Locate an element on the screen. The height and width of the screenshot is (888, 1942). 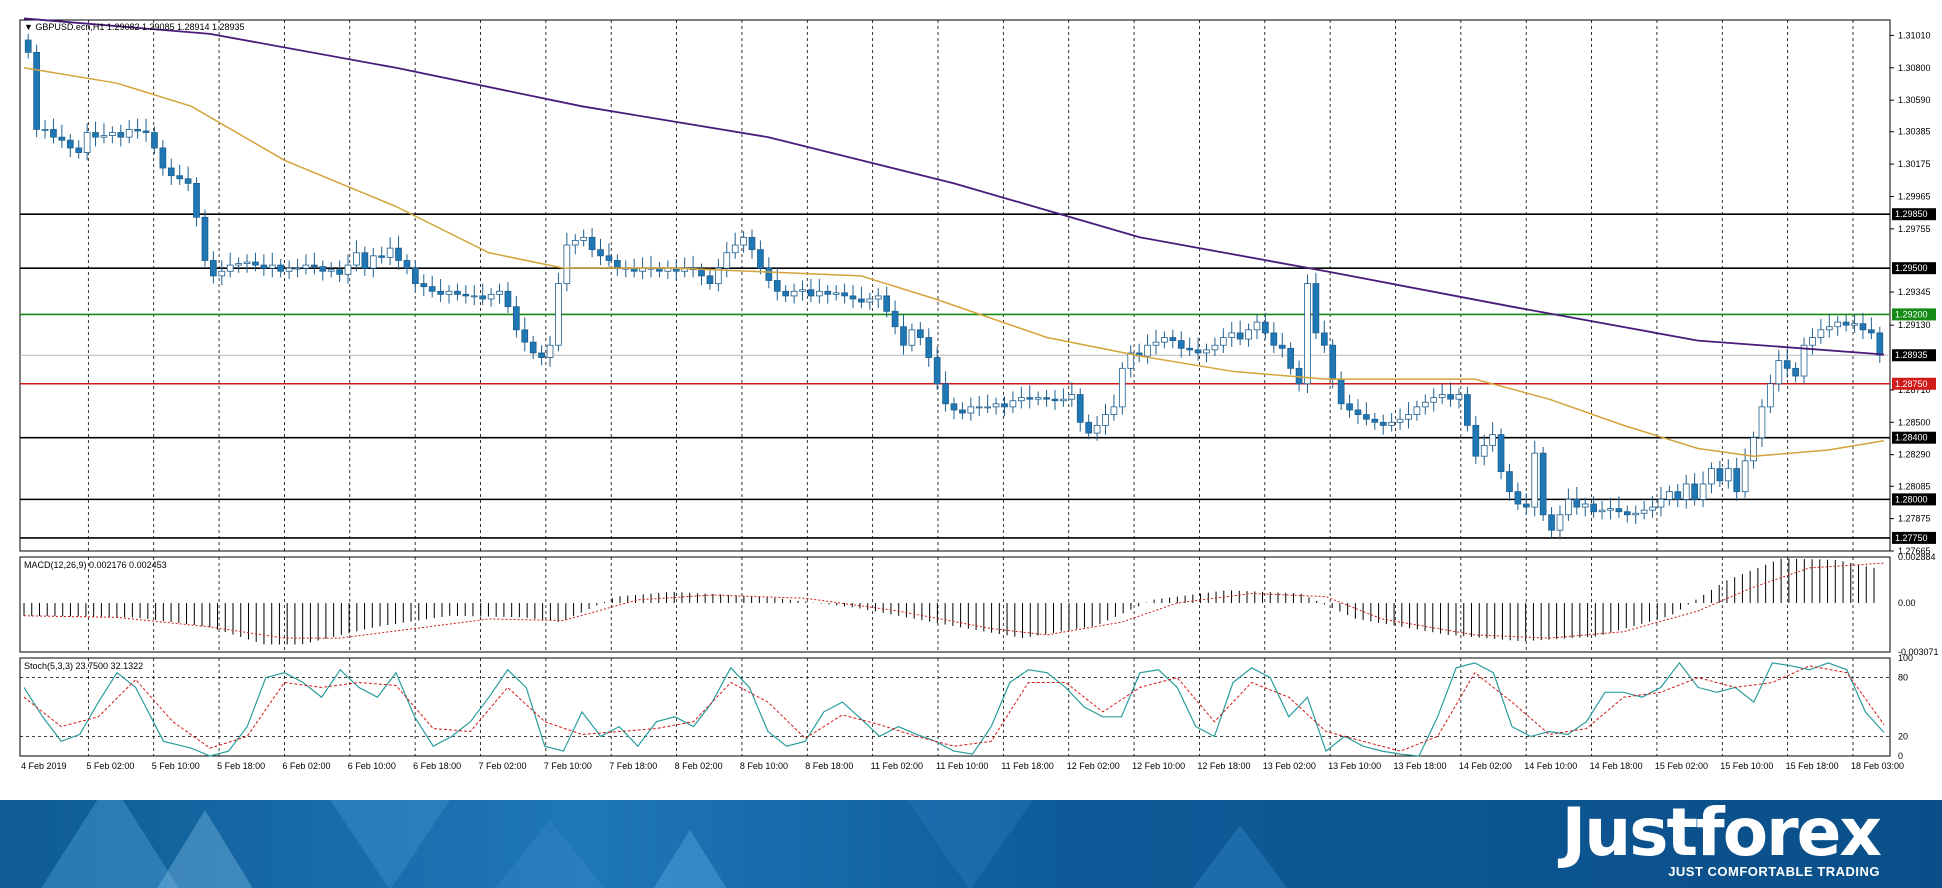
level-price-label: 1.28400 is located at coordinates (1911, 438).